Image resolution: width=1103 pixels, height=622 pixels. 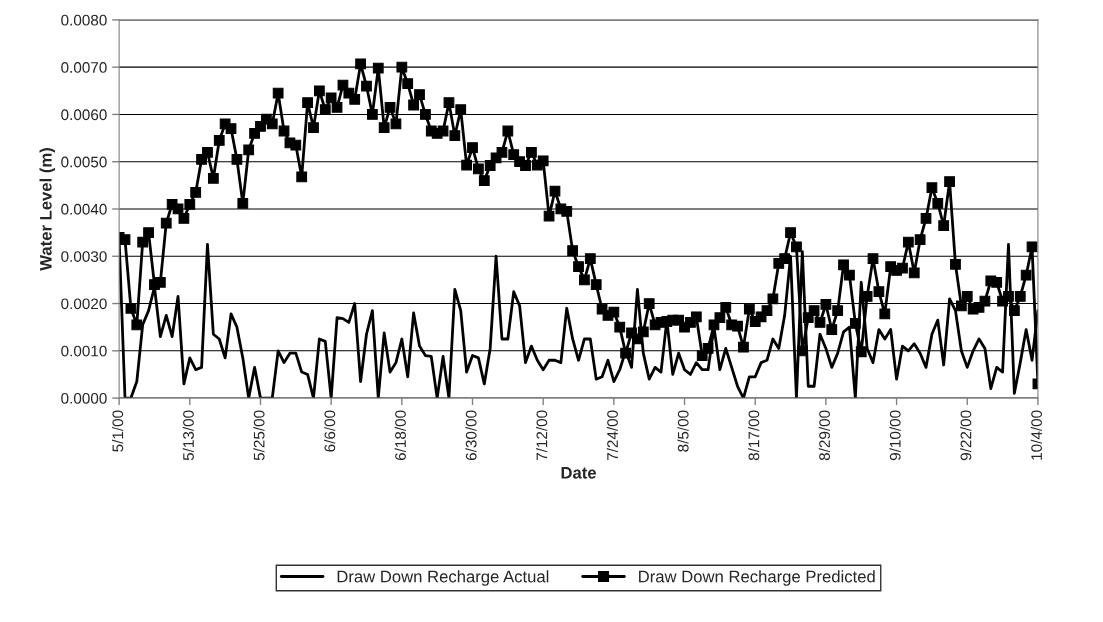 I want to click on x-tick-label: 6/30/00, so click(x=471, y=435).